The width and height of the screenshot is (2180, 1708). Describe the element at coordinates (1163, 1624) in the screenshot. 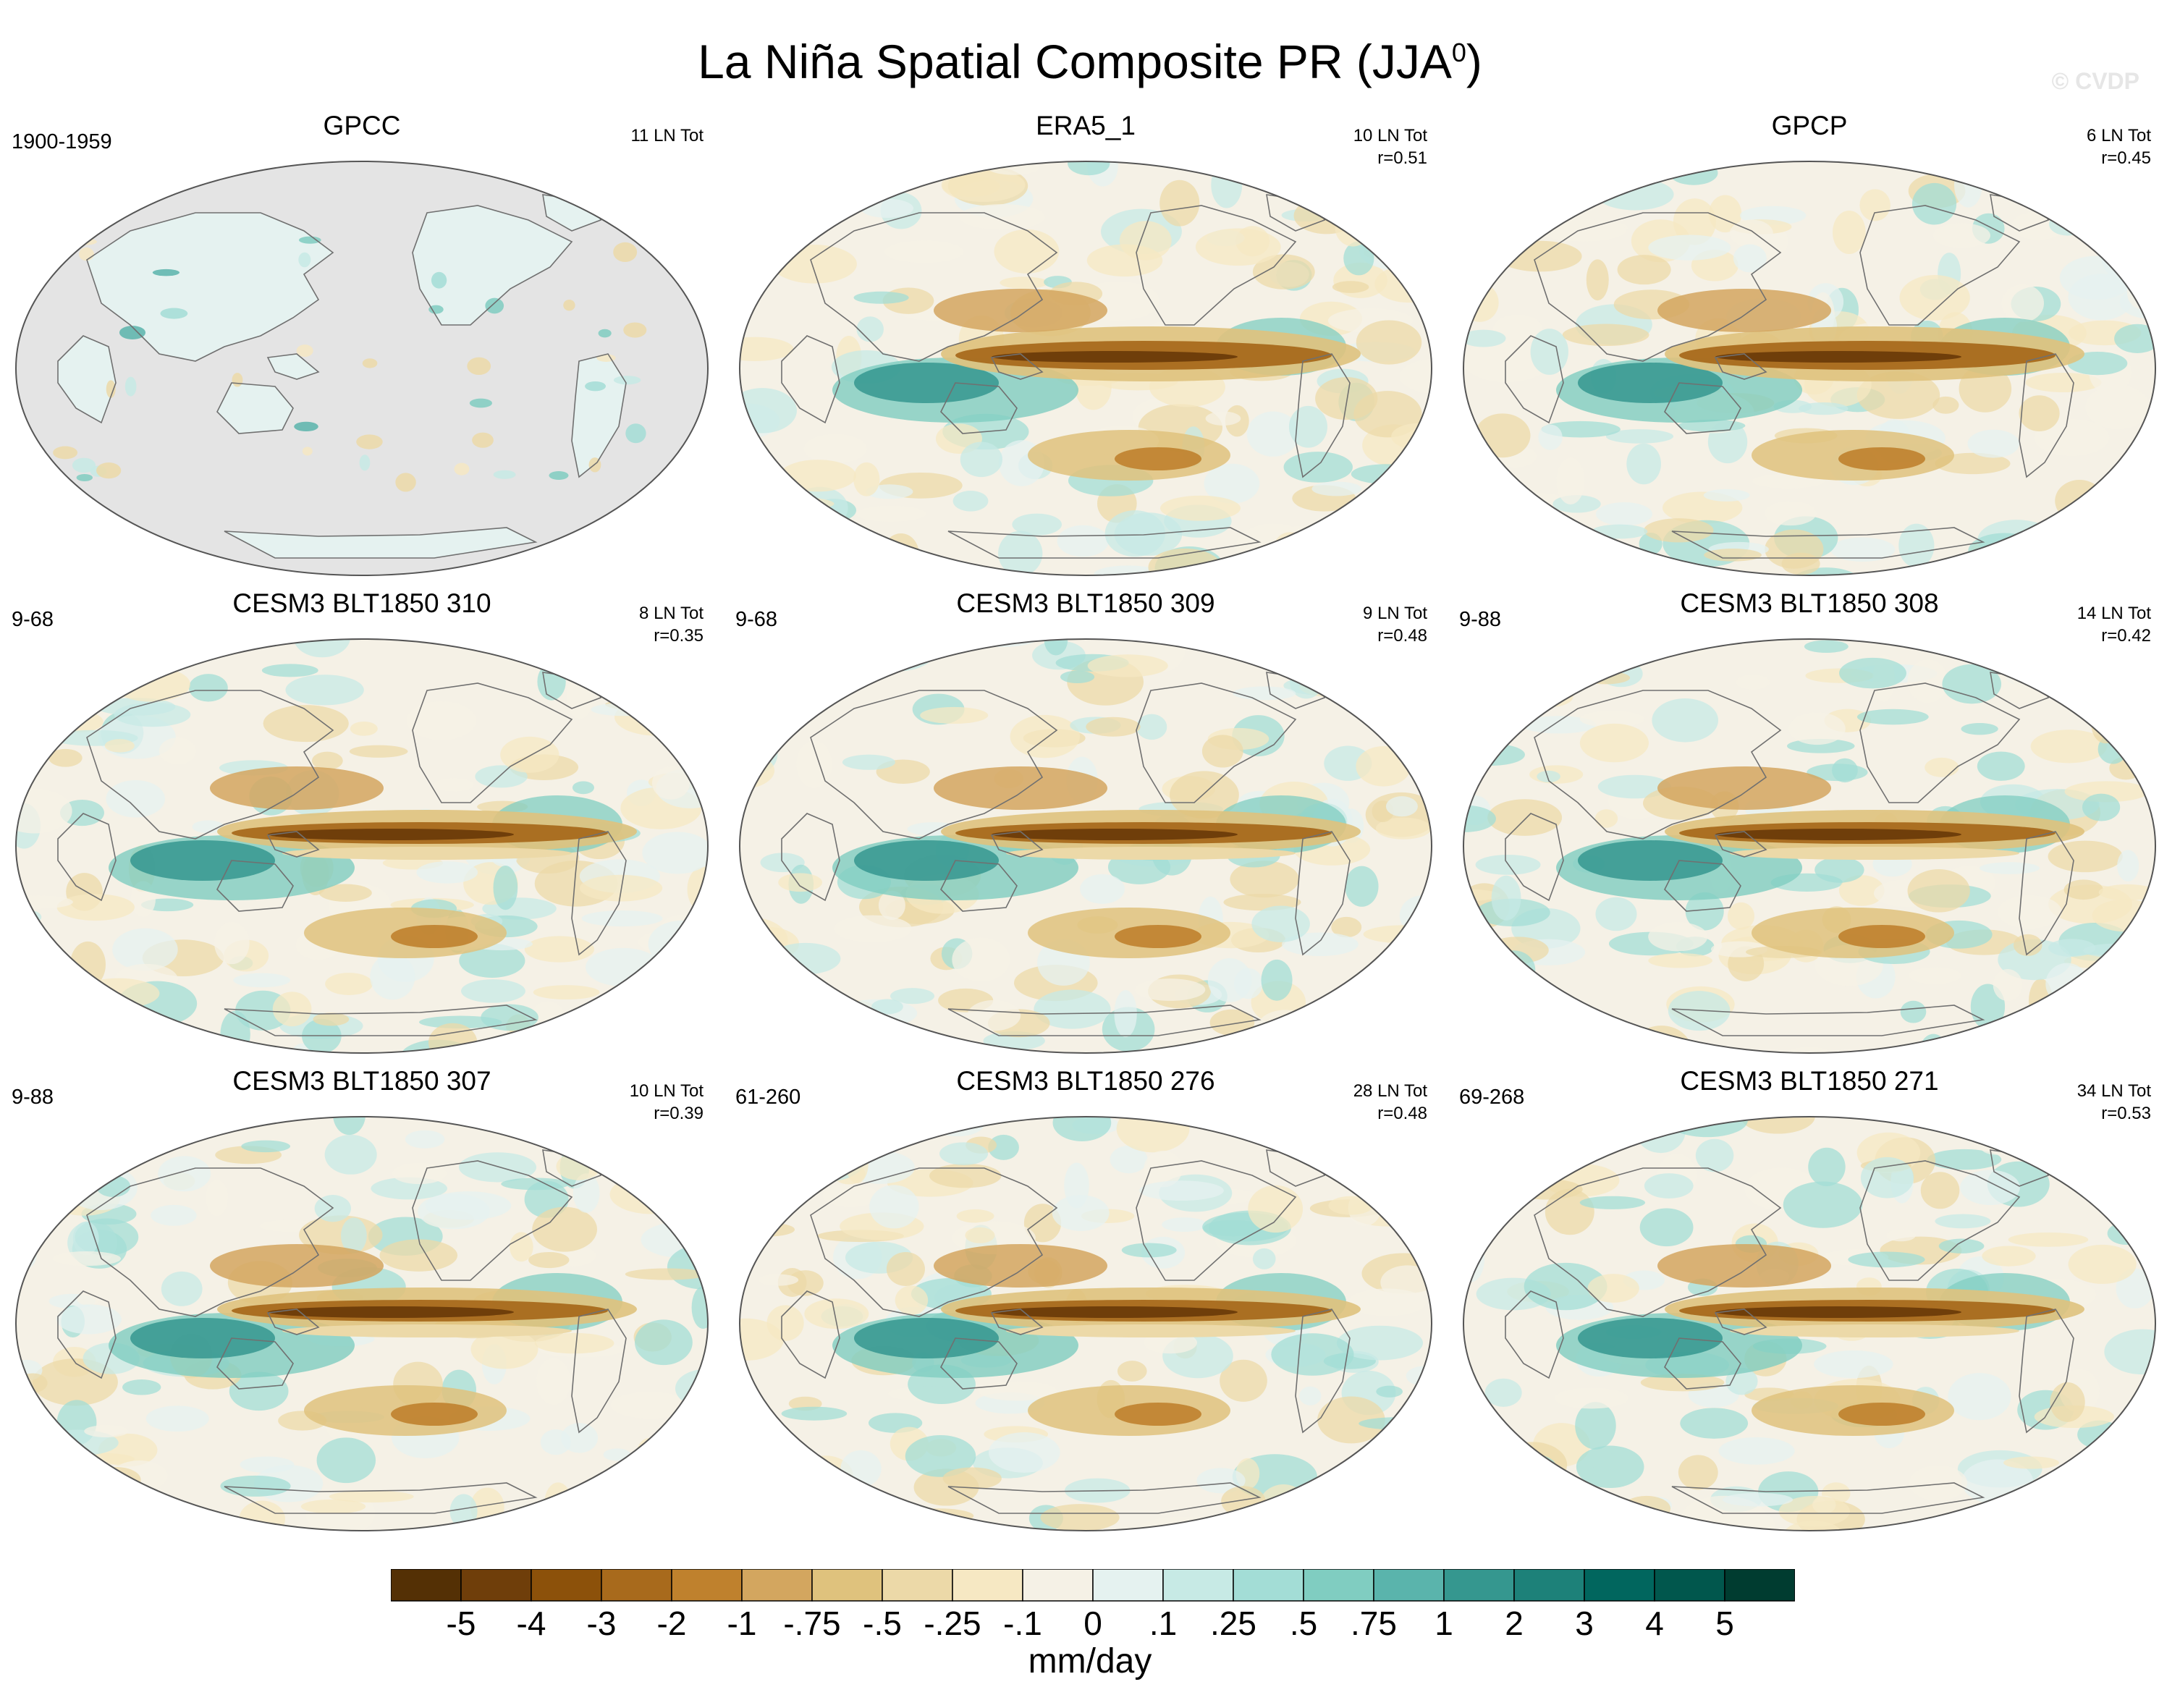

I see `colorbar-tick-label: .1` at that location.